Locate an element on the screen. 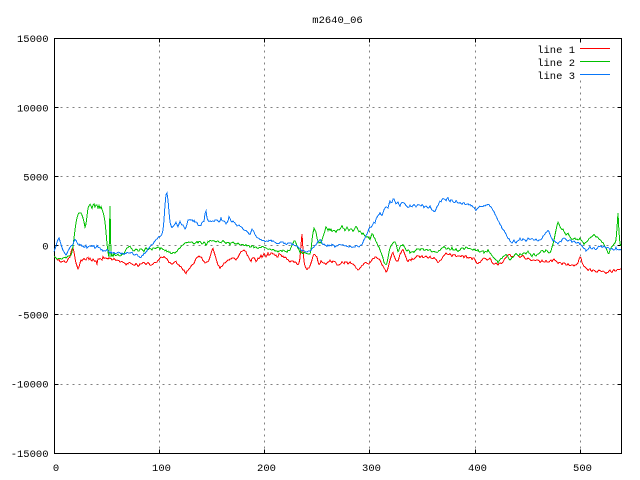 The width and height of the screenshot is (640, 480). svg-text: m2640_06 is located at coordinates (337, 21).